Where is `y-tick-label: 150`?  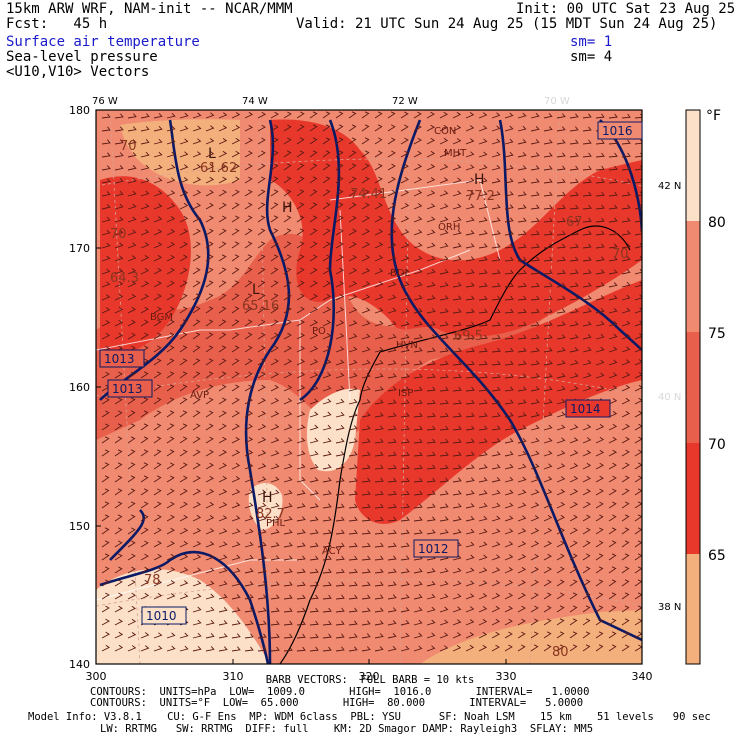 y-tick-label: 150 is located at coordinates (79, 526).